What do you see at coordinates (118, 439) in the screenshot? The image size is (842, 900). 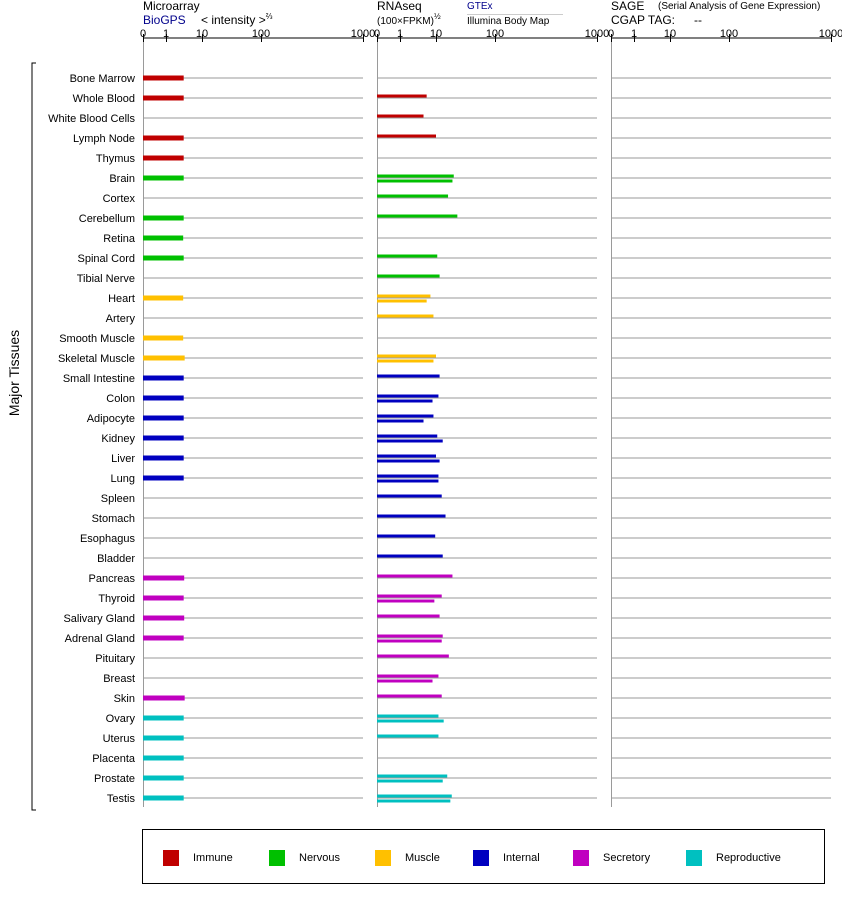 I see `tissue-label: Kidney` at bounding box center [118, 439].